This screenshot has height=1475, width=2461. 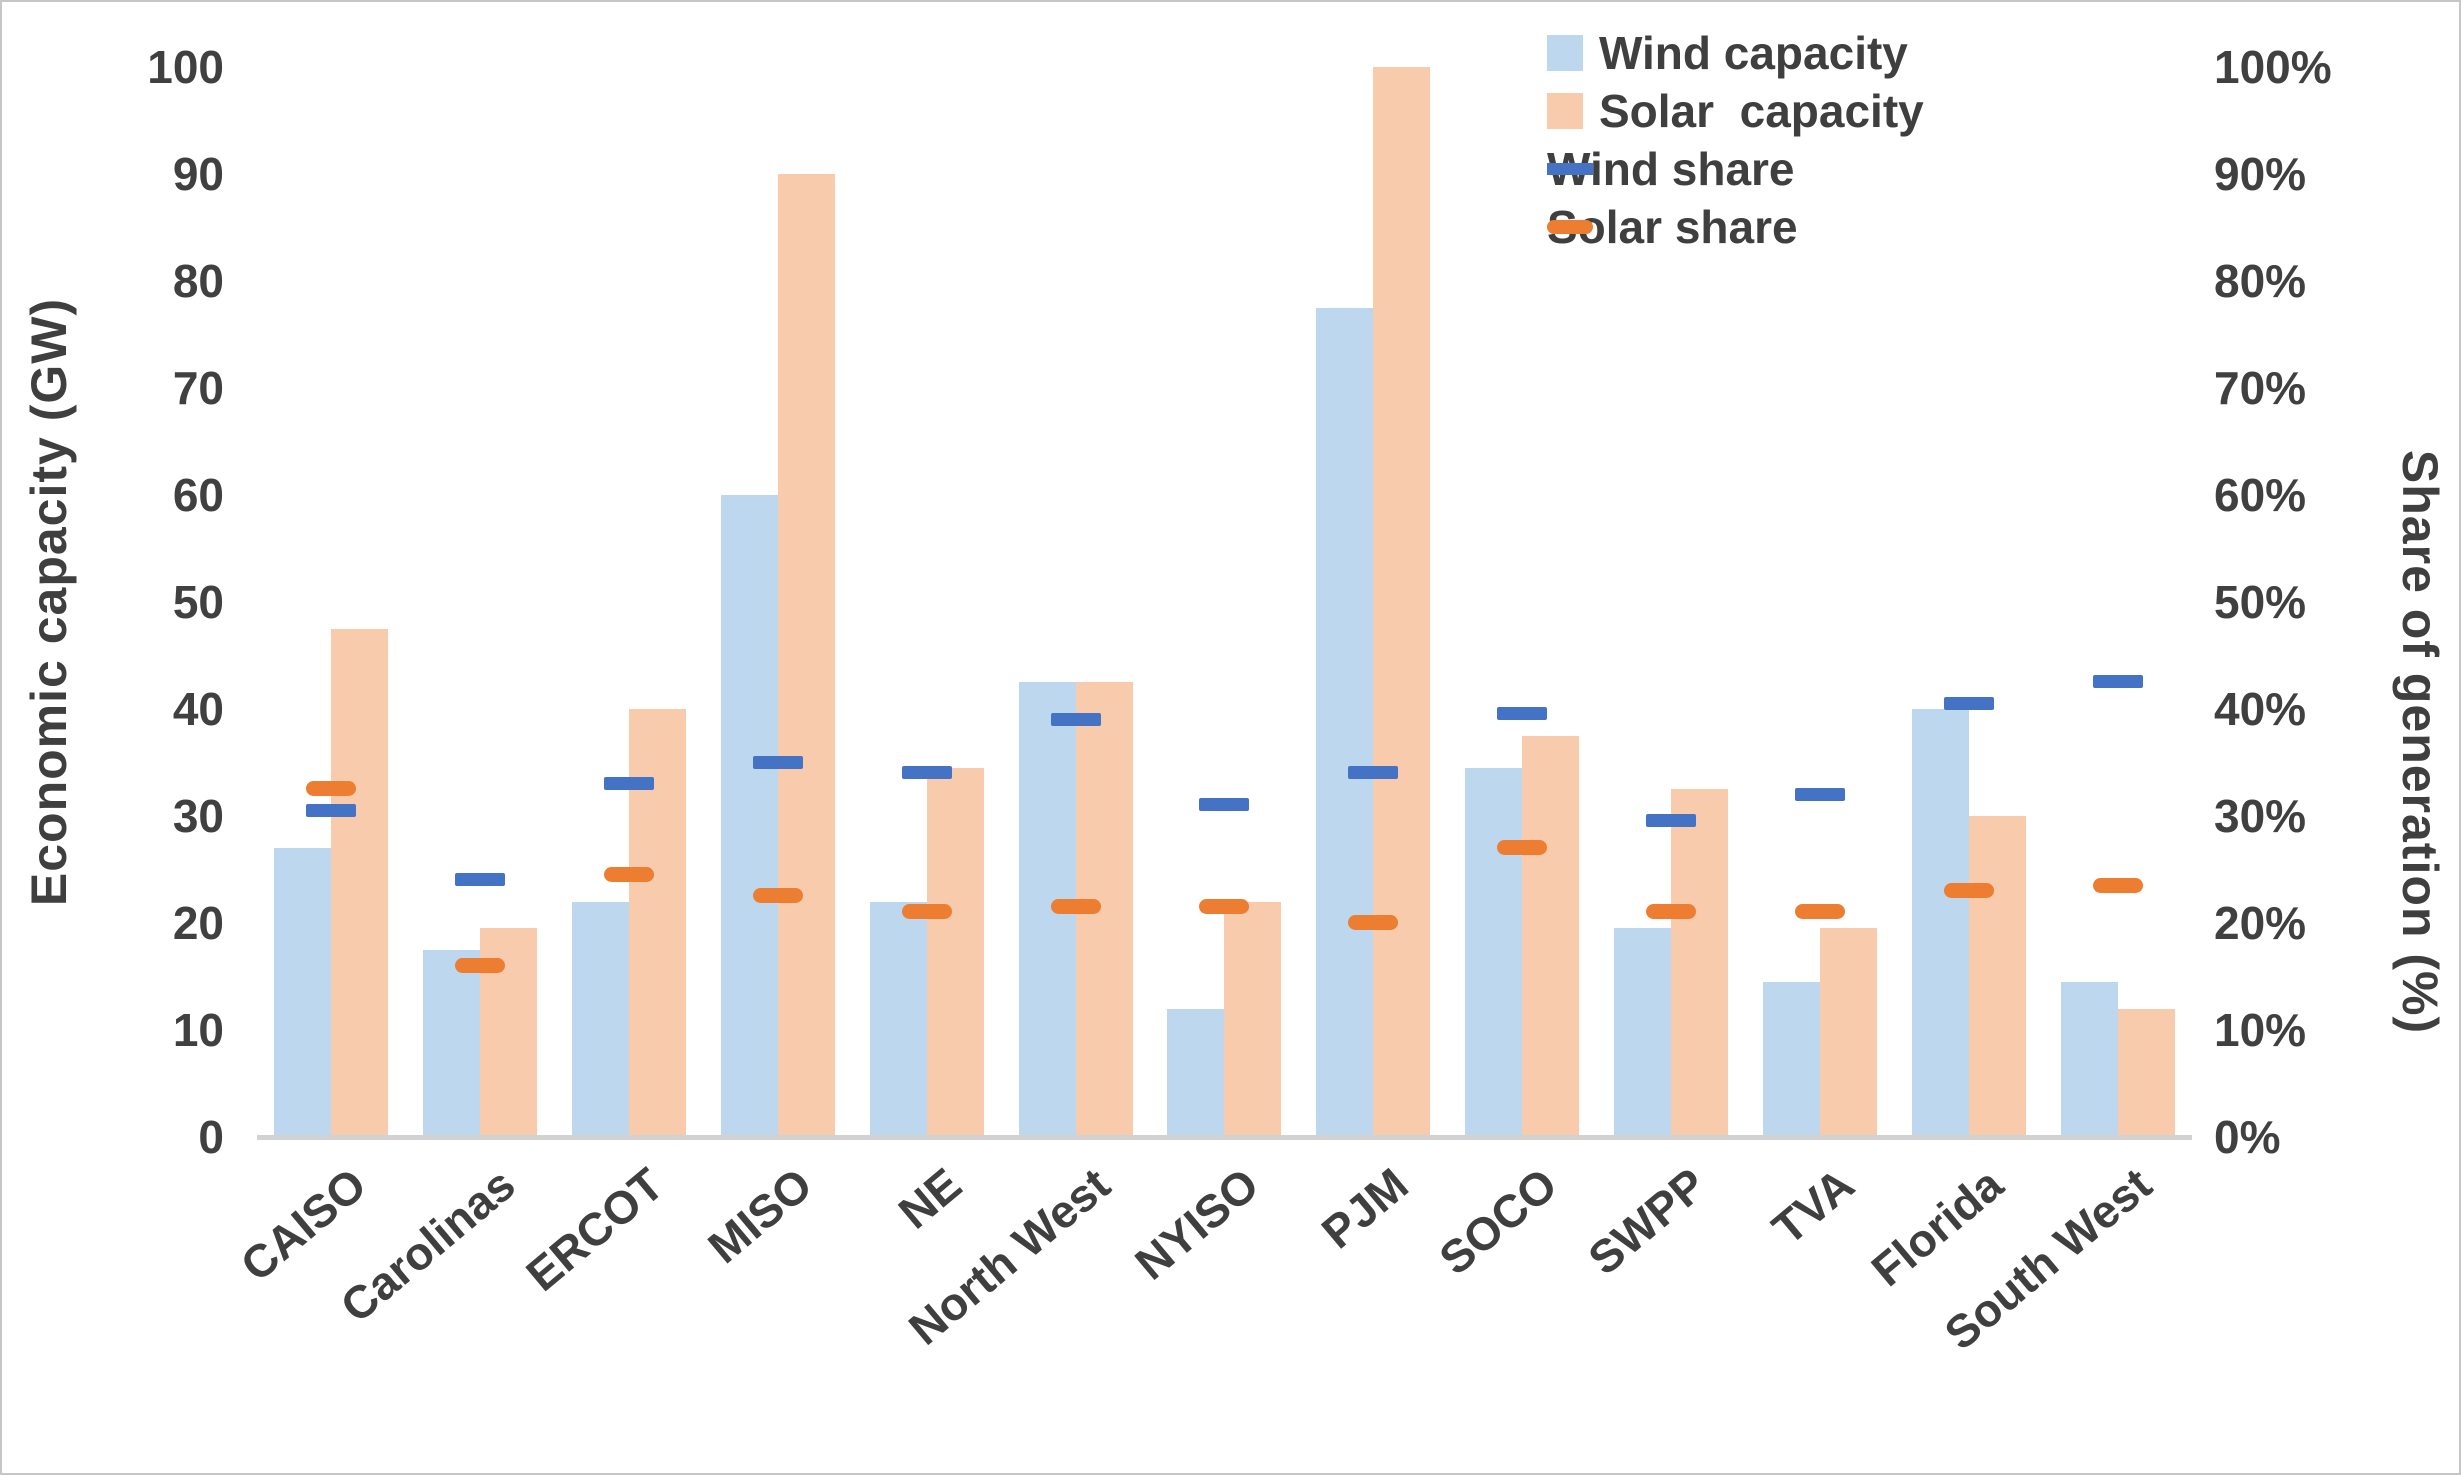 I want to click on legend-swatch-wind-capacity-icon, so click(x=1565, y=53).